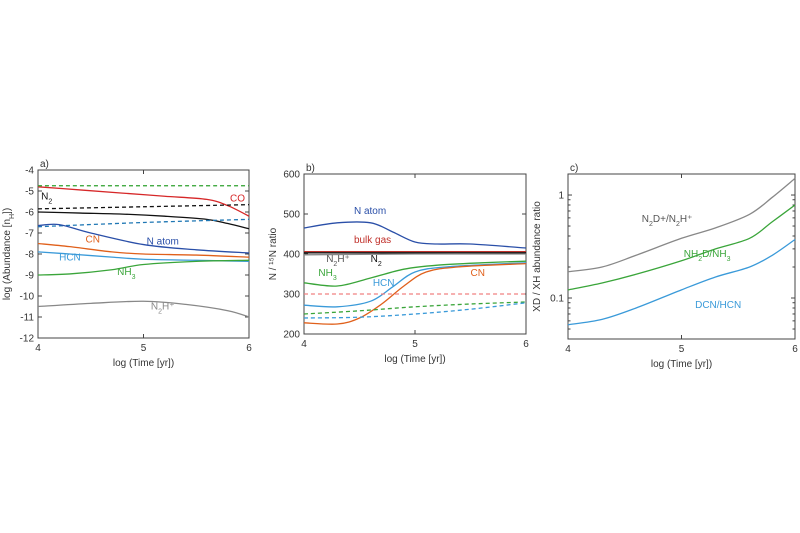  Describe the element at coordinates (664, 219) in the screenshot. I see `annotation-text-part: D+/N` at that location.